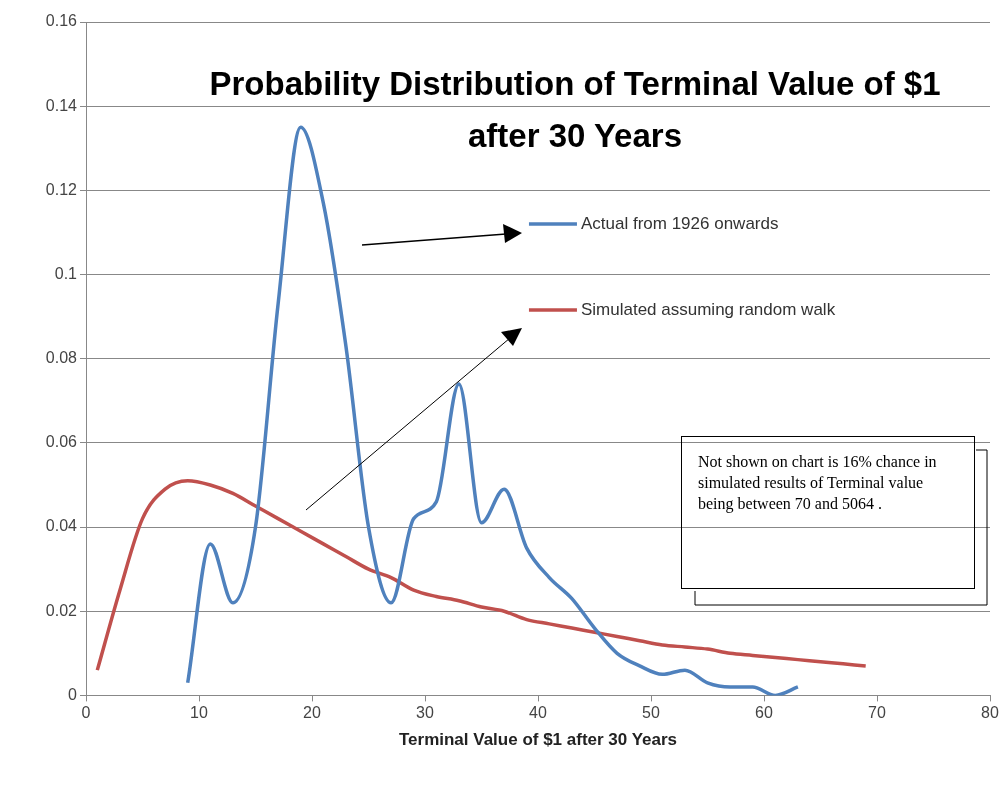 This screenshot has width=1003, height=785. What do you see at coordinates (61, 610) in the screenshot?
I see `y-tick-label: 0.02` at bounding box center [61, 610].